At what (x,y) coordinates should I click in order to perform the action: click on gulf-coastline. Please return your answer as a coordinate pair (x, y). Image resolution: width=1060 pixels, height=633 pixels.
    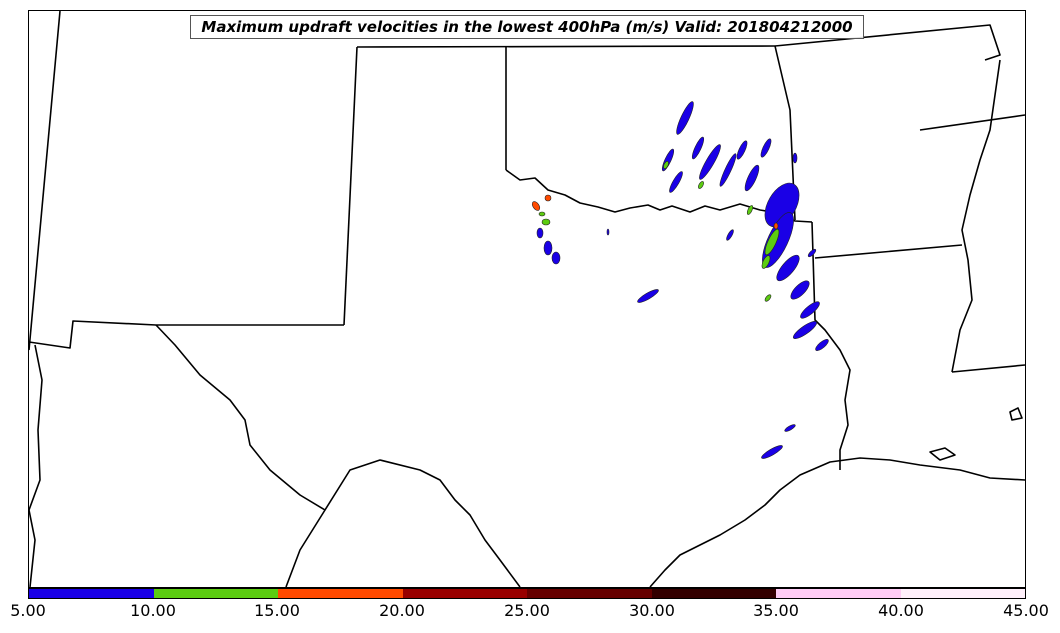
    Looking at the image, I should click on (837, 522).